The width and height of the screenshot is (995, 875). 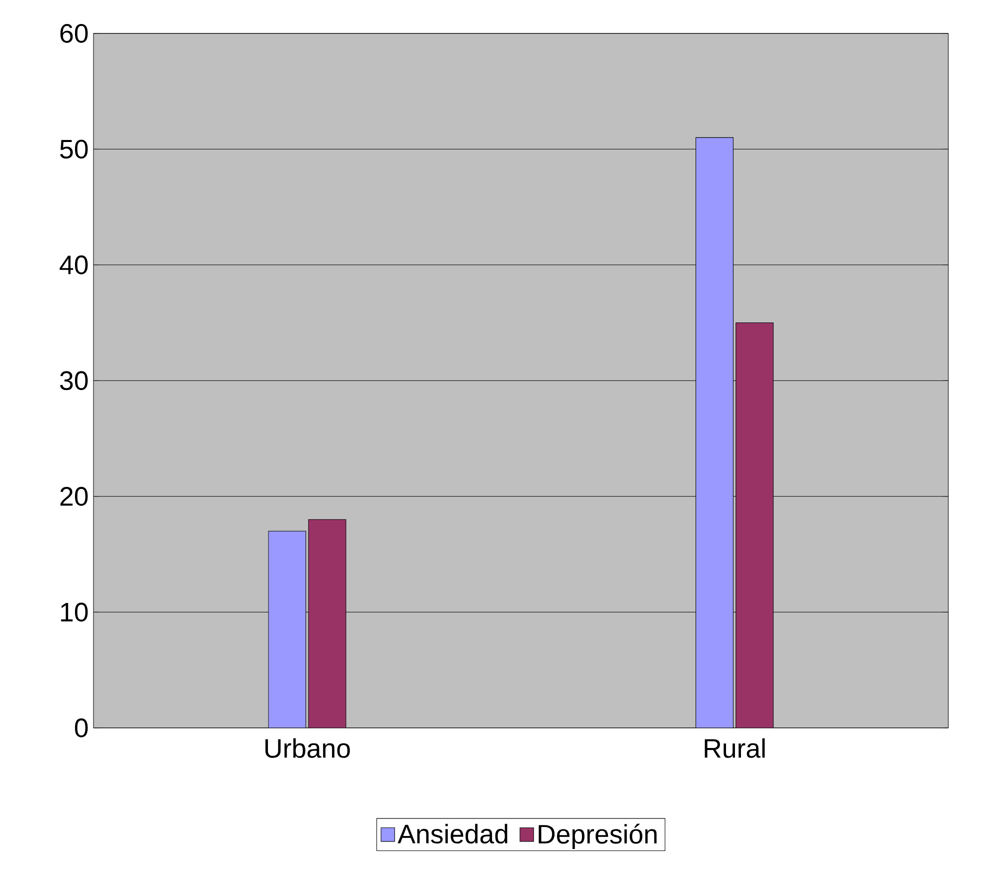 What do you see at coordinates (734, 748) in the screenshot?
I see `x-tick-label: Rural` at bounding box center [734, 748].